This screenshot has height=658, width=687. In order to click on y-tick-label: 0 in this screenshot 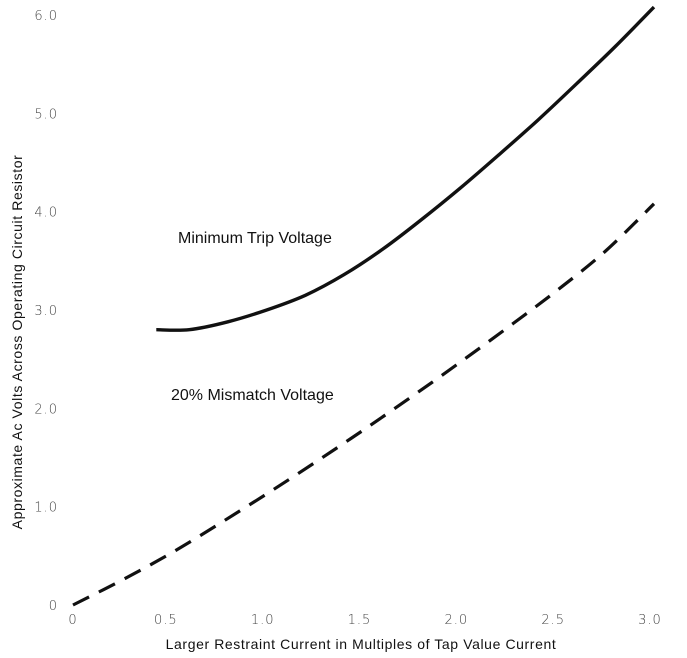, I will do `click(53, 606)`.